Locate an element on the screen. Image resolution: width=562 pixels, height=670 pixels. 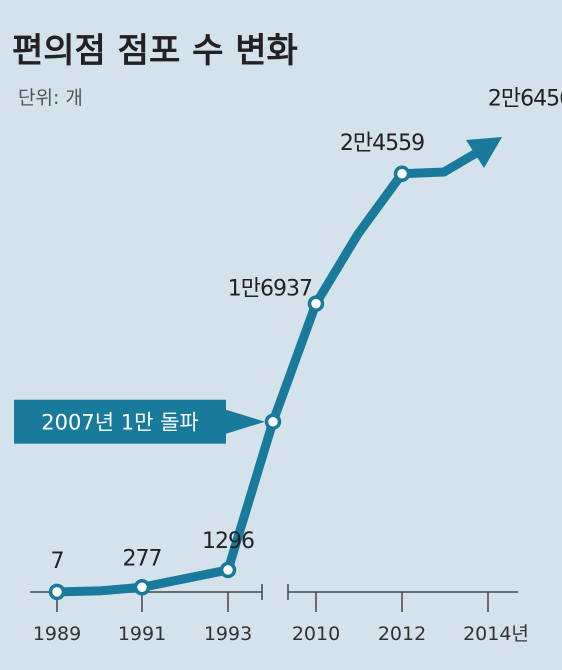
data-label: 1296 is located at coordinates (228, 541).